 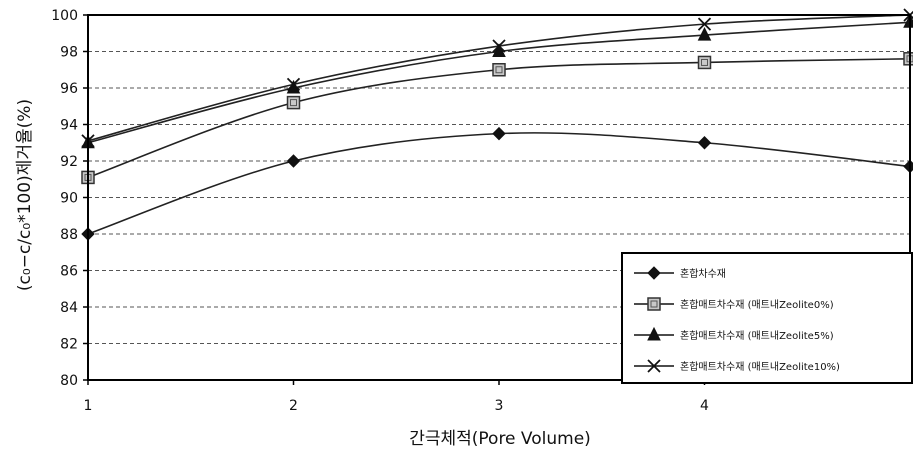 I want to click on x-axis-ticks: 1 2 3 4, so click(x=396, y=397).